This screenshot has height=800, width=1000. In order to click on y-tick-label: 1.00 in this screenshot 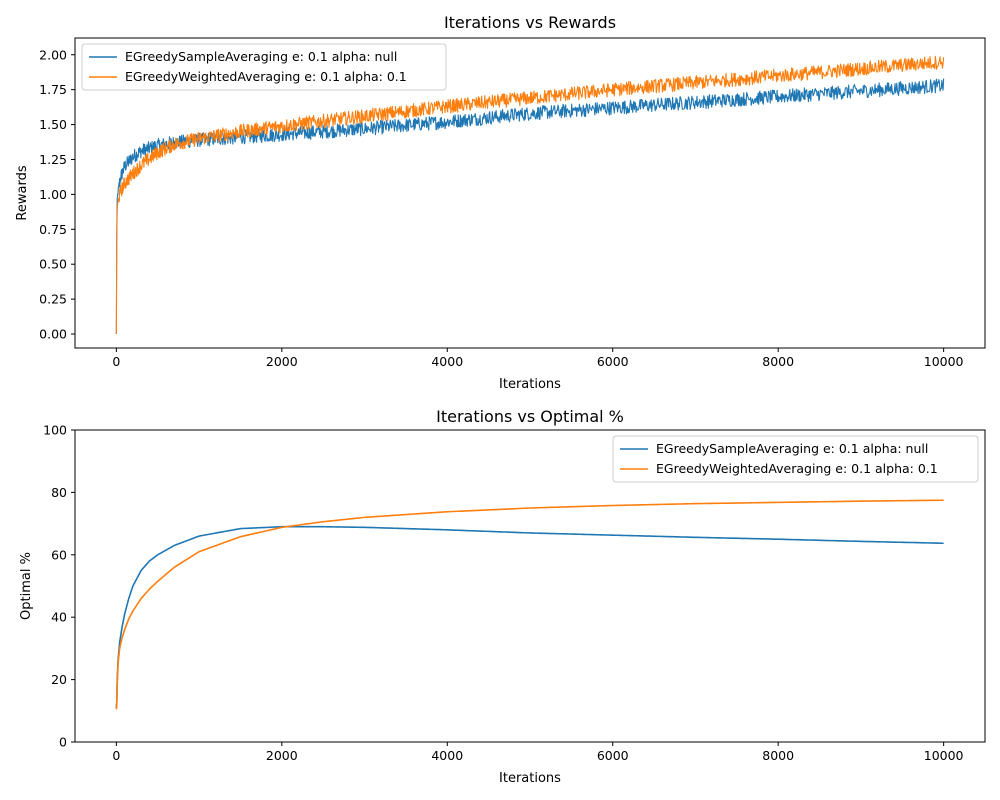, I will do `click(53, 194)`.